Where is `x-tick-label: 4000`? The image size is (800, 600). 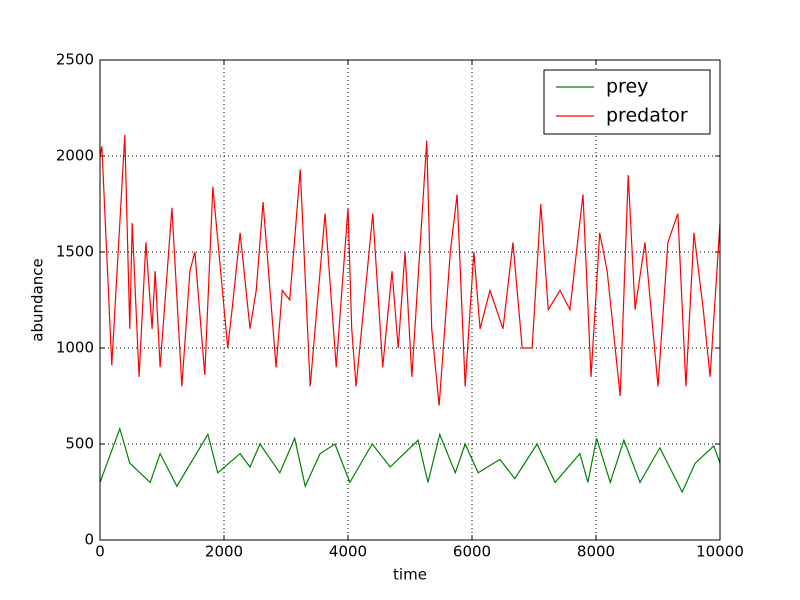
x-tick-label: 4000 is located at coordinates (348, 552).